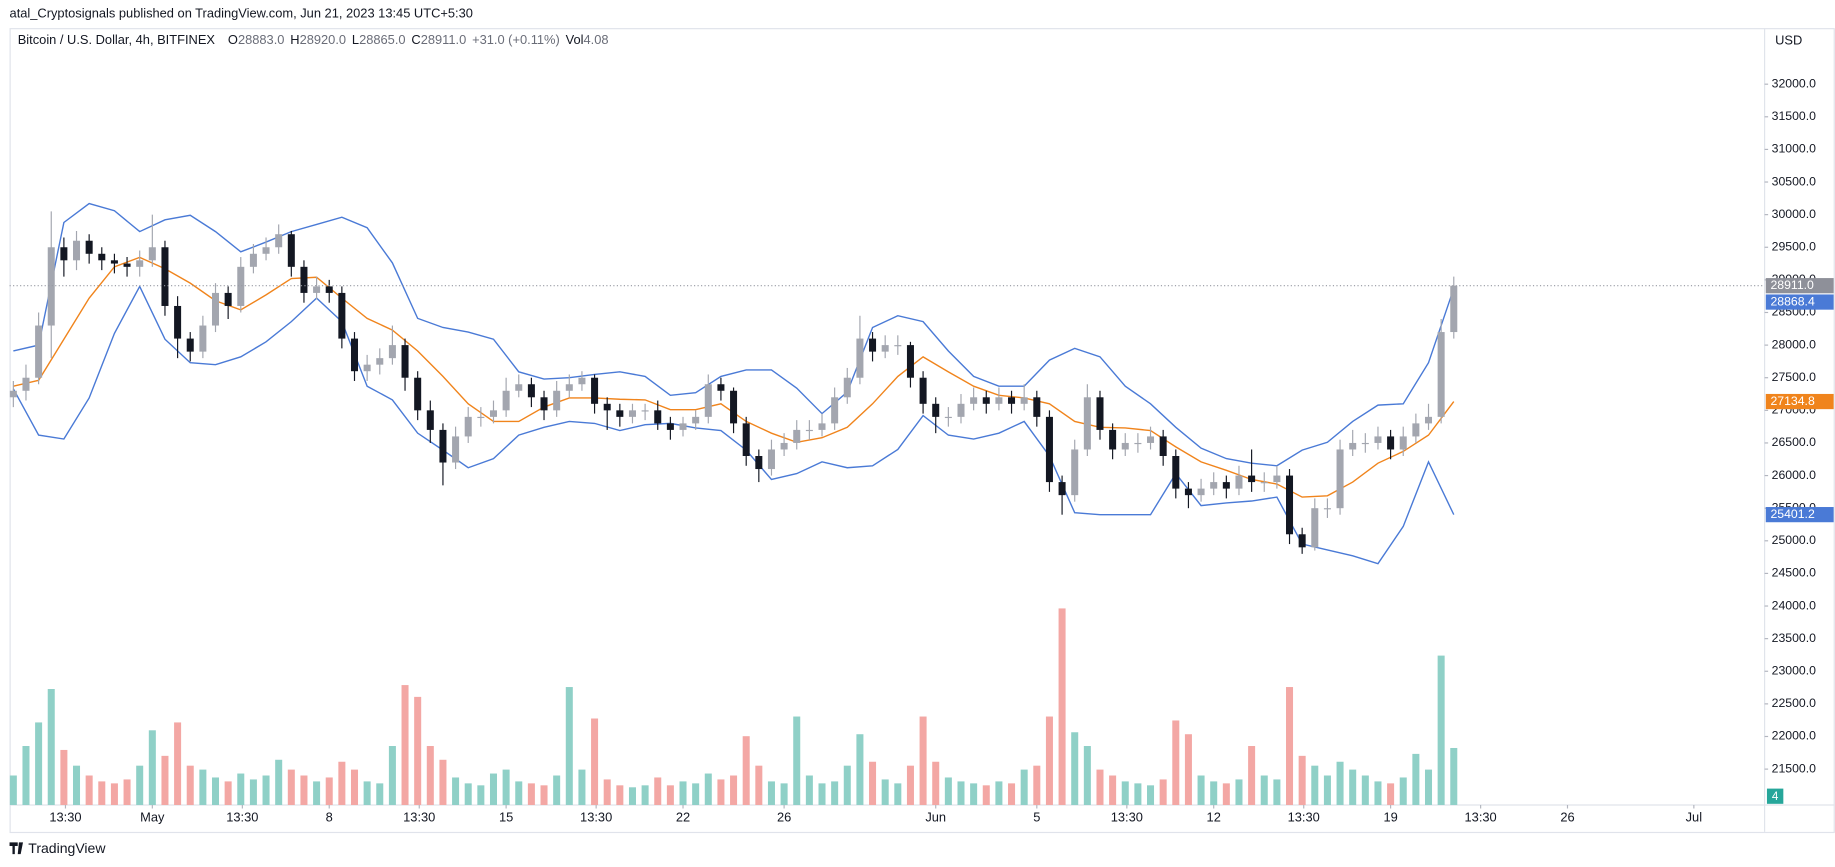 The height and width of the screenshot is (867, 1835). What do you see at coordinates (683, 816) in the screenshot?
I see `x-tick-label: 22` at bounding box center [683, 816].